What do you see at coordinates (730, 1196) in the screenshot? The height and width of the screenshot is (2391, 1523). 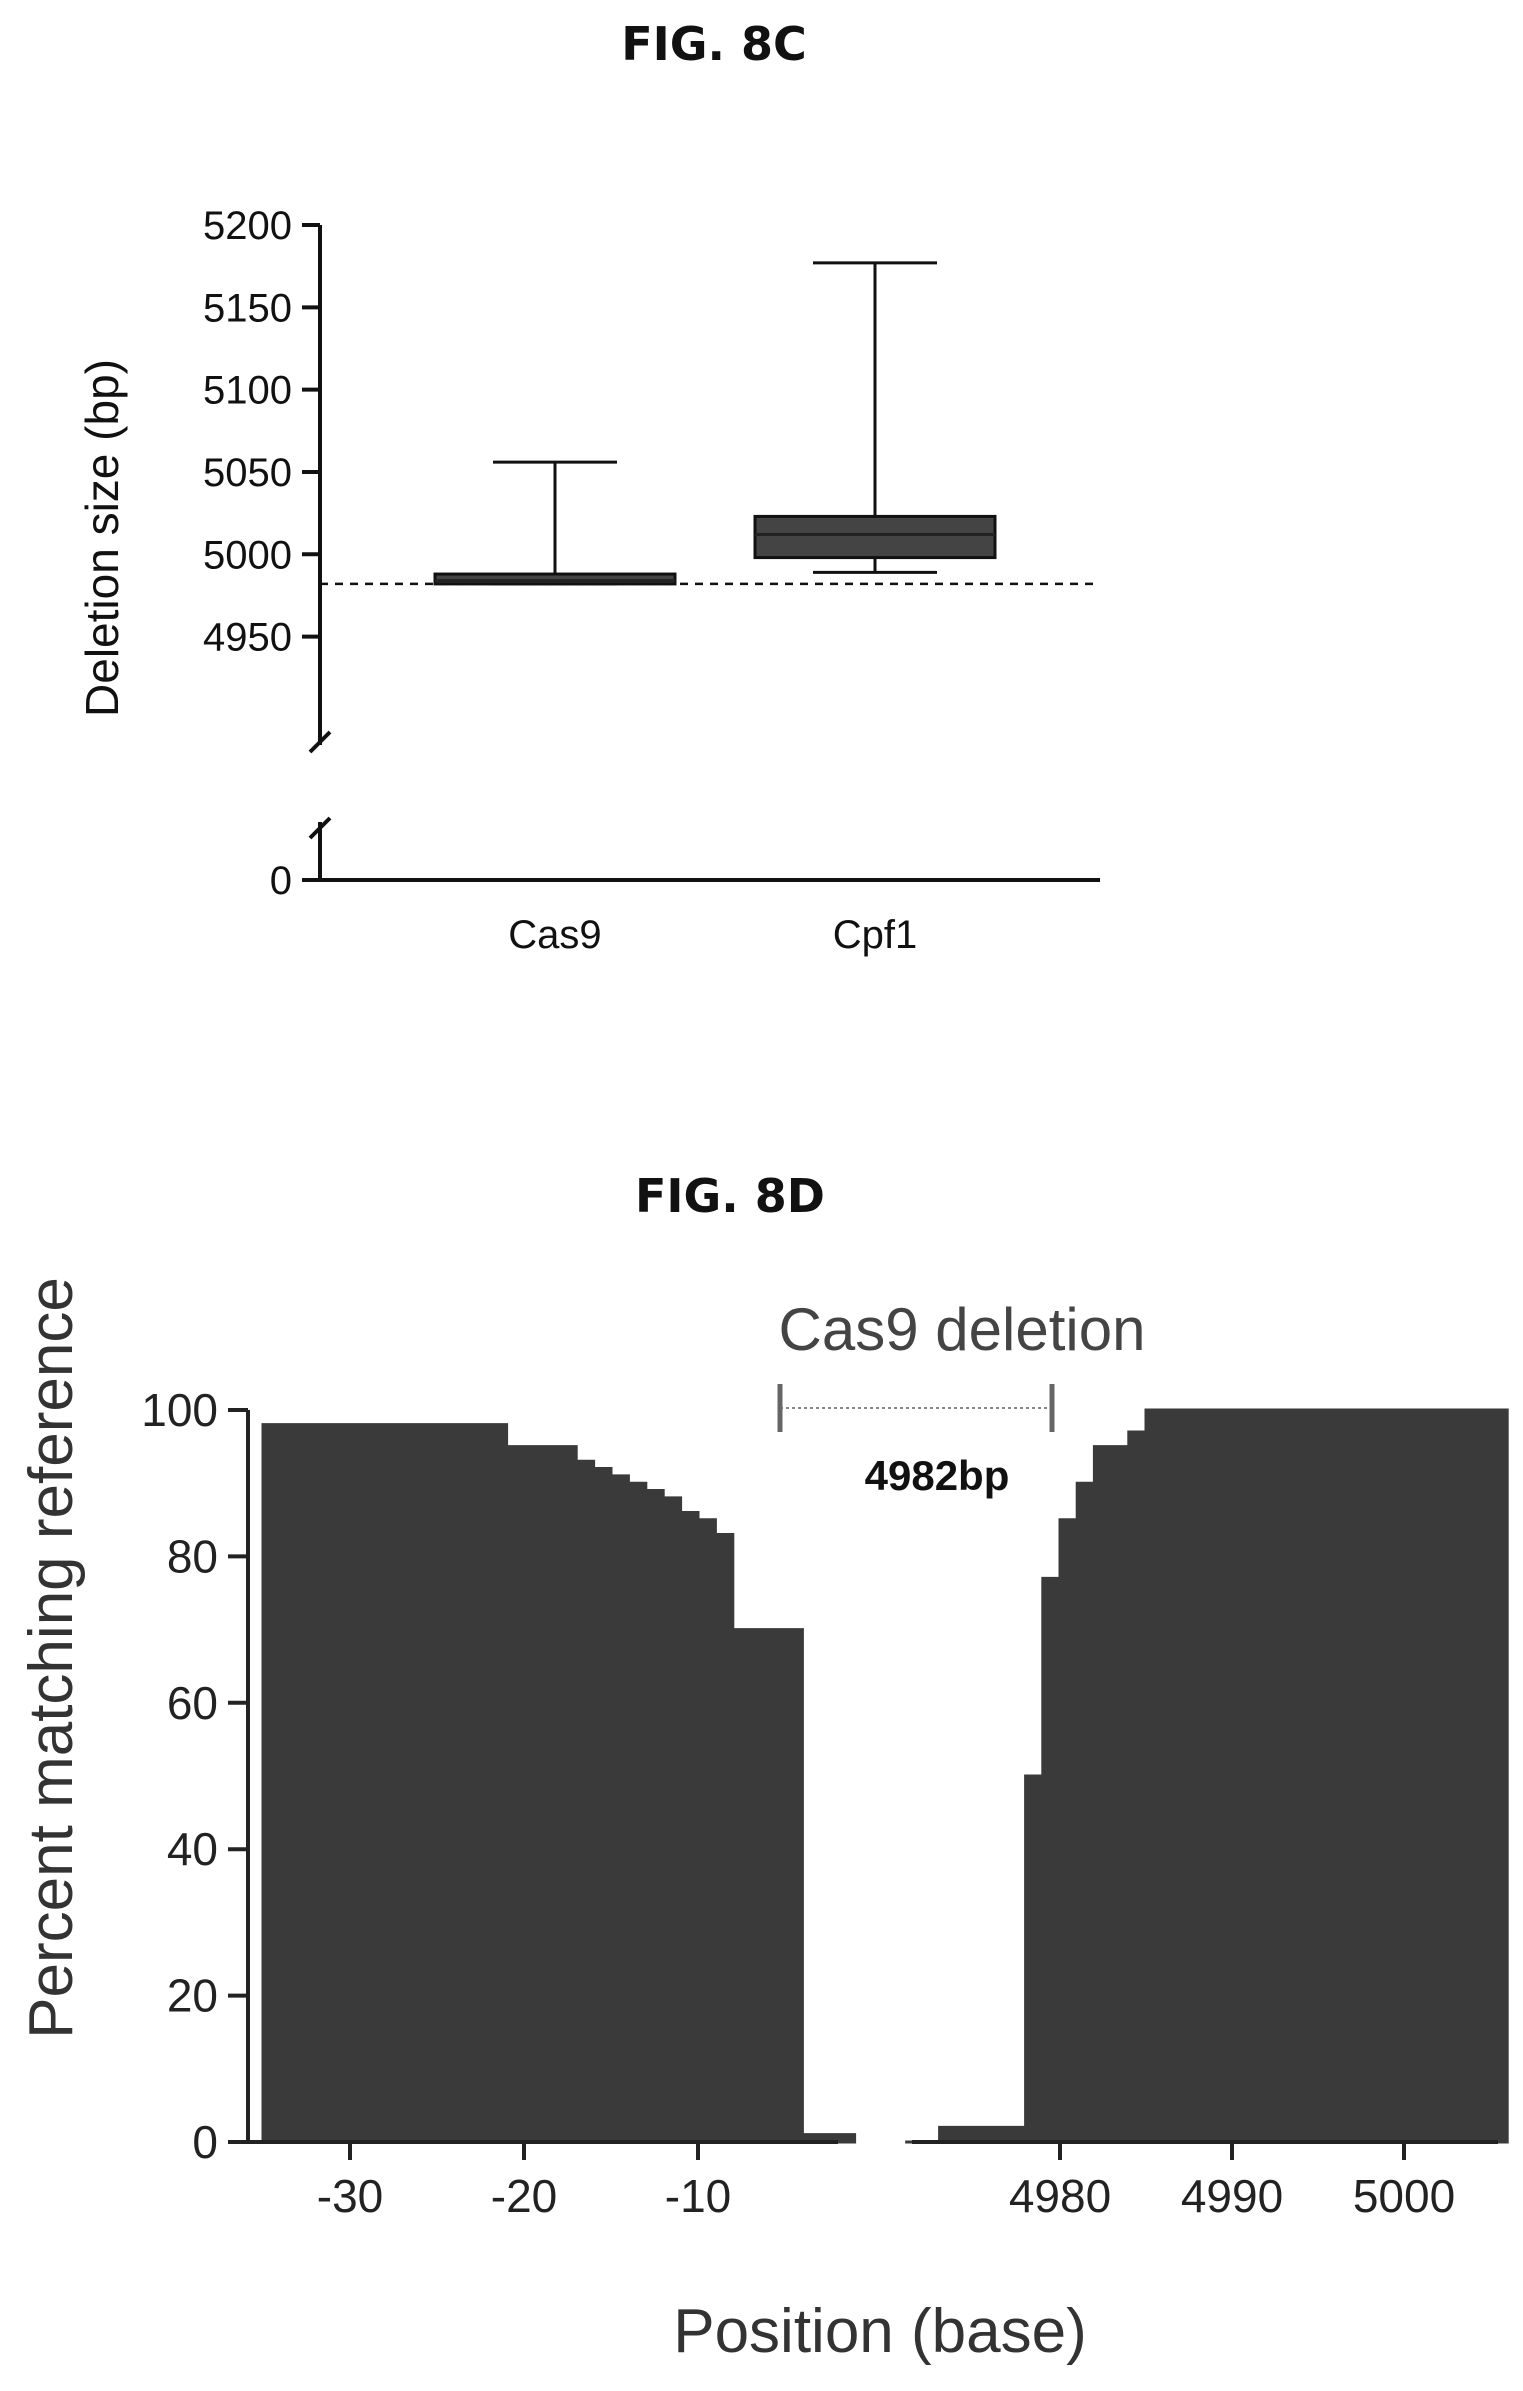 I see `fig-8d-title: FIG. 8D` at bounding box center [730, 1196].